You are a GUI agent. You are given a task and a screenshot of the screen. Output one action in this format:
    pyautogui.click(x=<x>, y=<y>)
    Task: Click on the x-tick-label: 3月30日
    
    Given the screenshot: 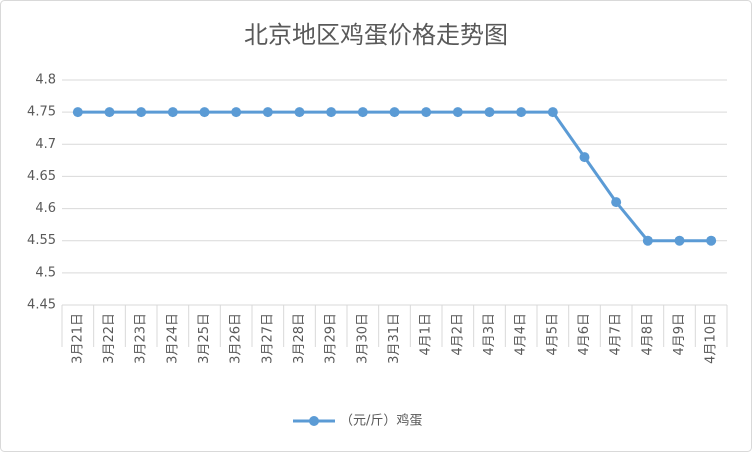 What is the action you would take?
    pyautogui.click(x=362, y=338)
    